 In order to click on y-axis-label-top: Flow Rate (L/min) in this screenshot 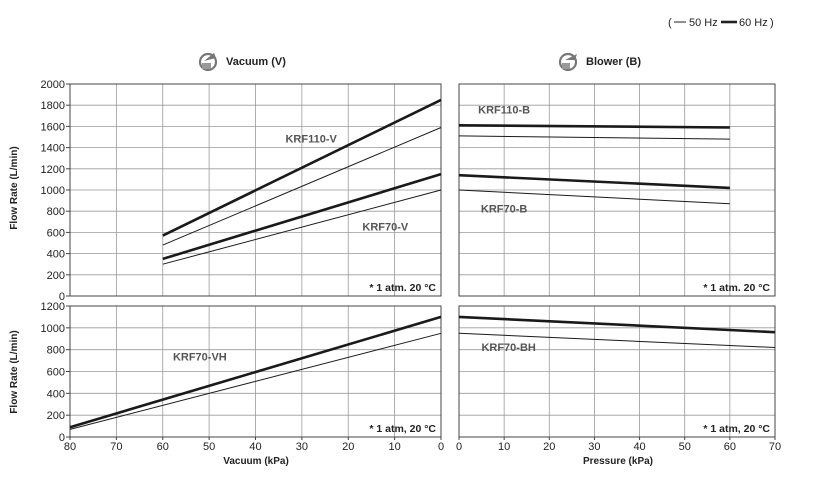, I will do `click(14, 187)`.